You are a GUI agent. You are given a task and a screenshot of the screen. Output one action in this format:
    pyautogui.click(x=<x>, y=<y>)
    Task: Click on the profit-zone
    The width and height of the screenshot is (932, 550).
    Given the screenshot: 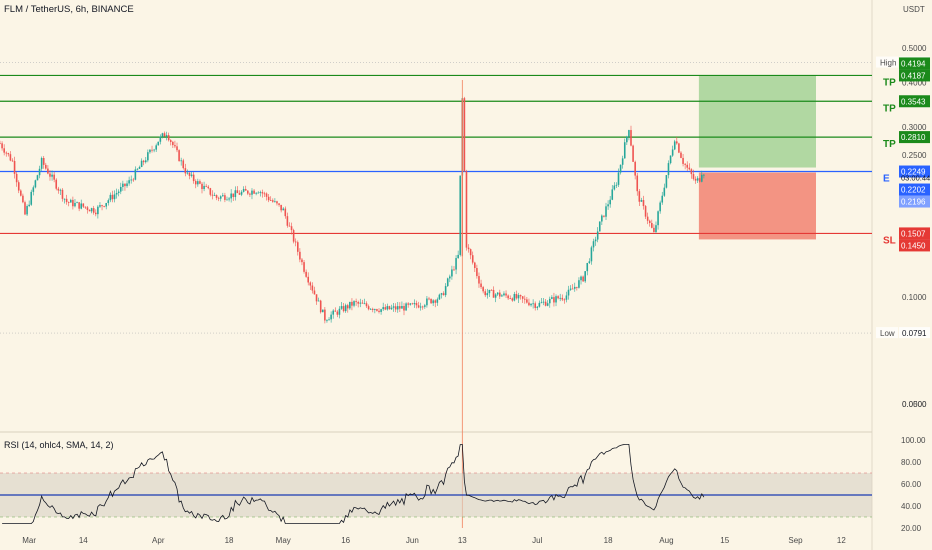 What is the action you would take?
    pyautogui.click(x=757, y=121)
    